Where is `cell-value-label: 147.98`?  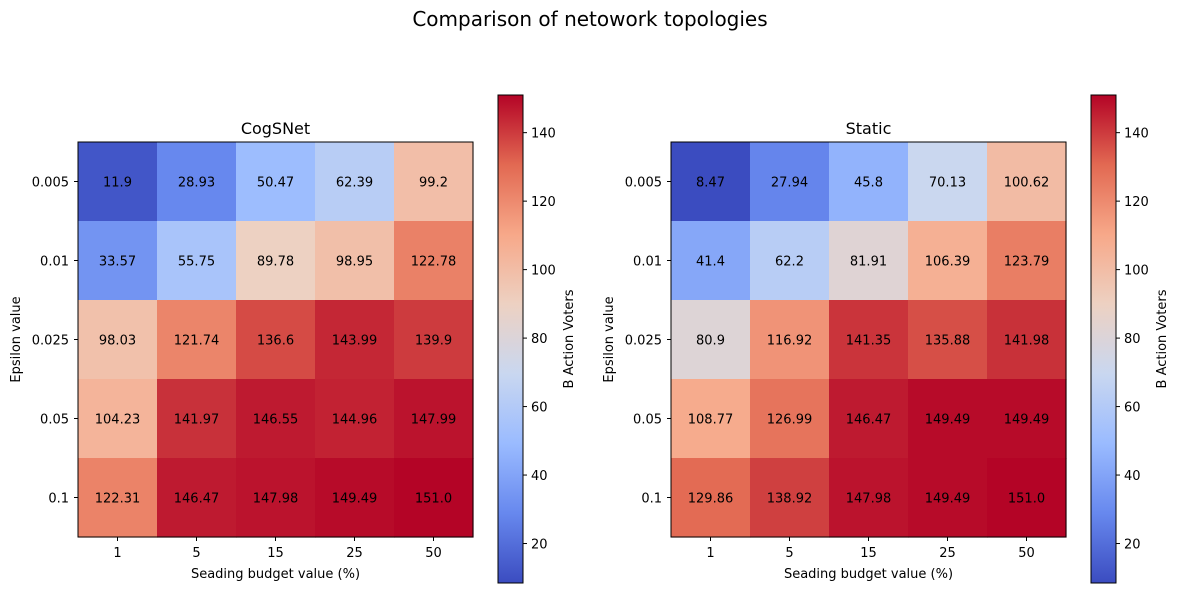
cell-value-label: 147.98 is located at coordinates (869, 499).